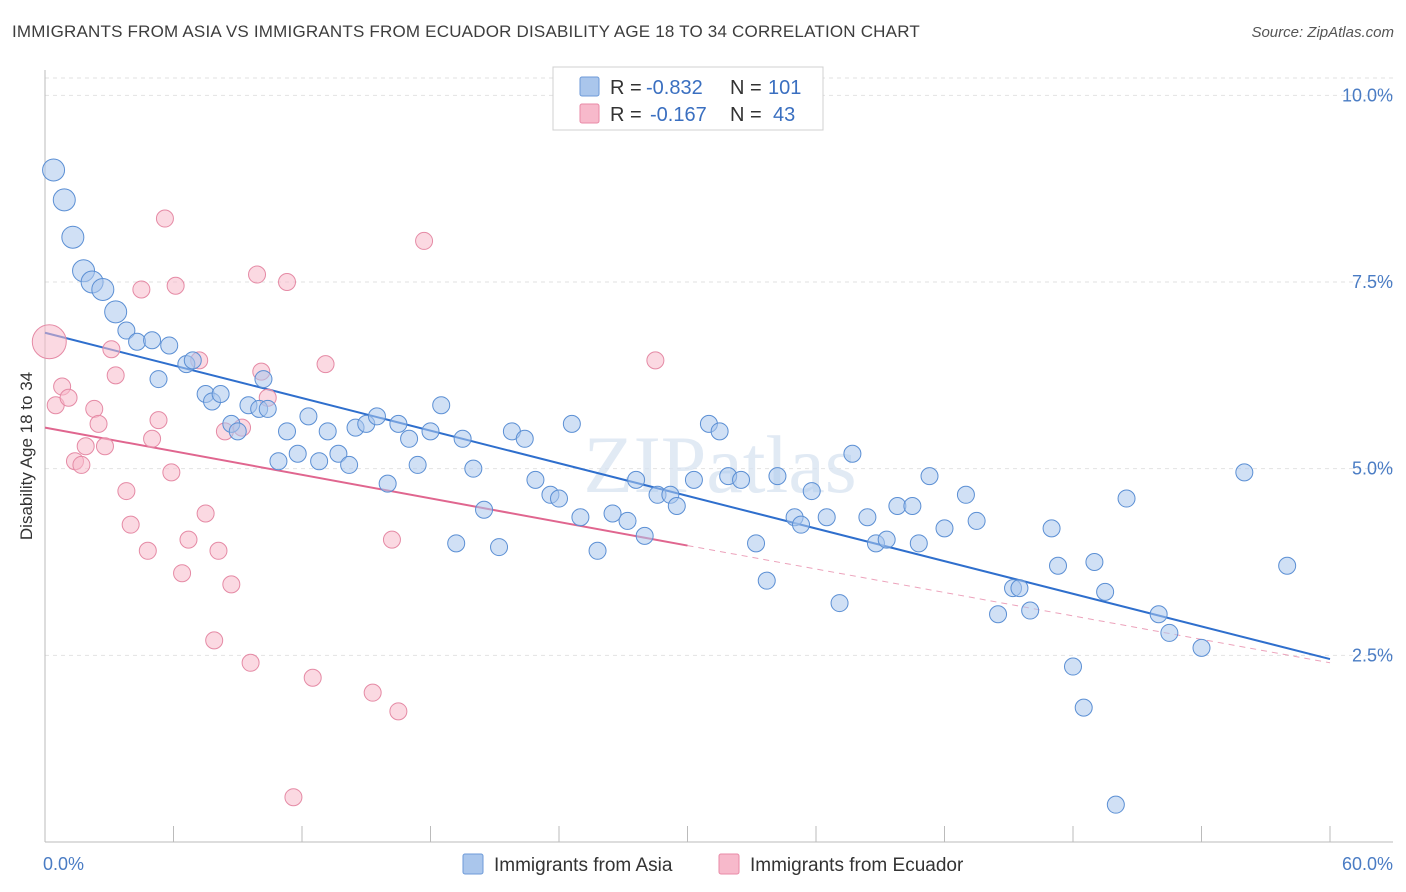  I want to click on y-tick-label: 10.0%, so click(1367, 95).